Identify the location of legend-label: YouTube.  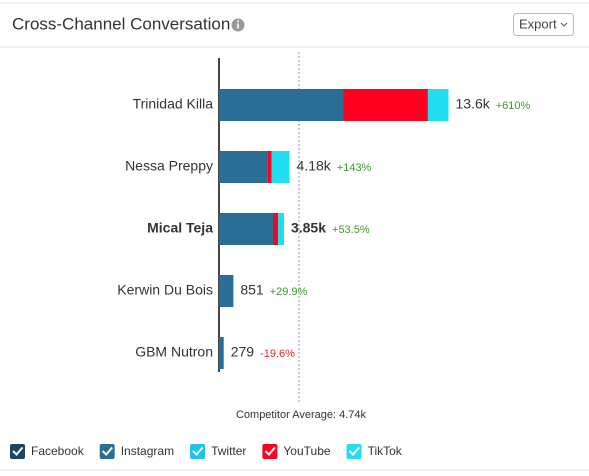
(306, 451).